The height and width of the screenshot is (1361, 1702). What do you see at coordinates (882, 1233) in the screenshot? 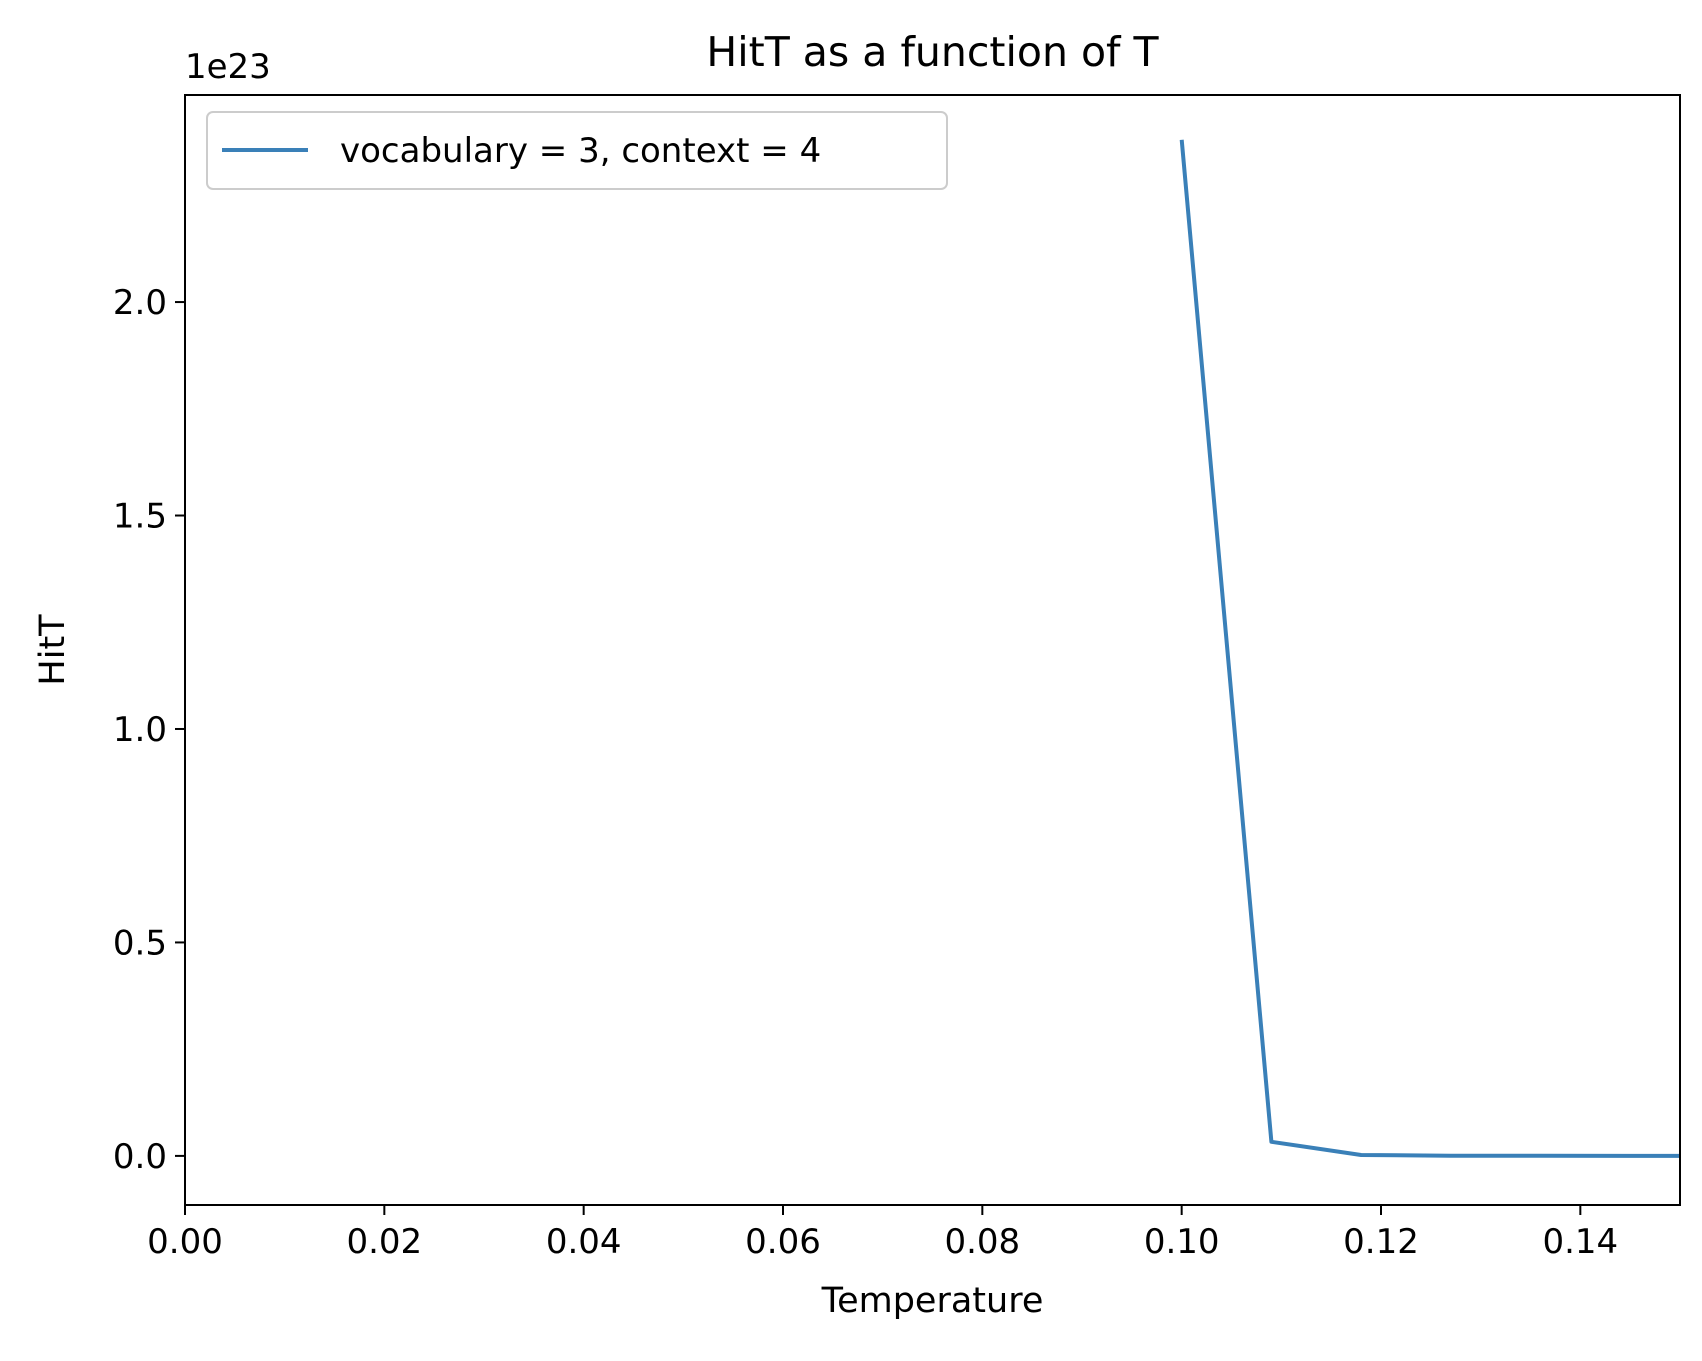
I see `x-axis-ticks: 0.00 0.02 0.04 0.06 0.08 0.10 0.12 0.14` at bounding box center [882, 1233].